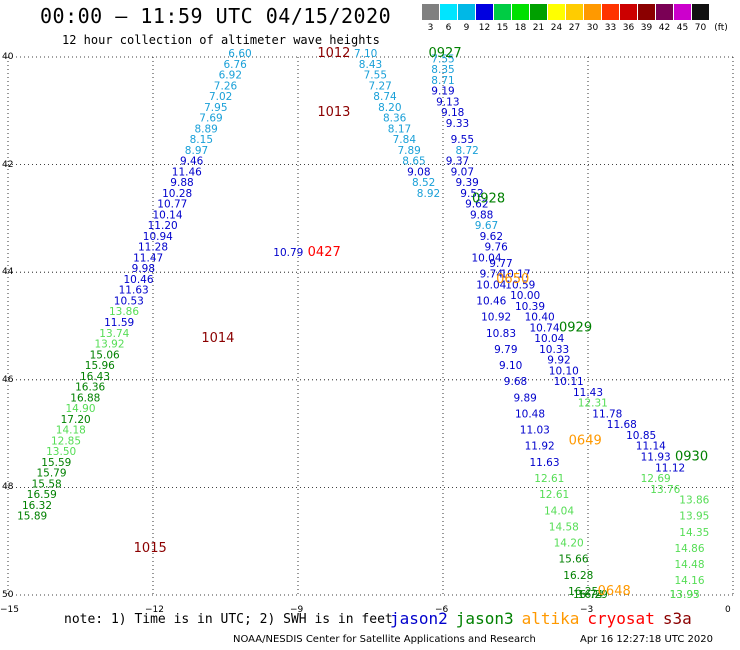 The width and height of the screenshot is (740, 650). What do you see at coordinates (448, 28) in the screenshot?
I see `legend-label: 6` at bounding box center [448, 28].